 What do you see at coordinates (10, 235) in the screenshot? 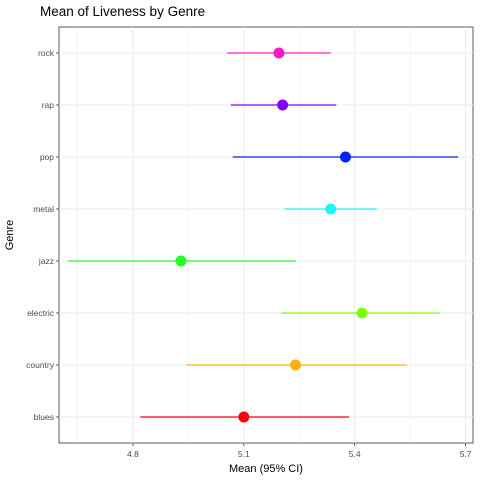
I see `y-axis-title: Genre` at bounding box center [10, 235].